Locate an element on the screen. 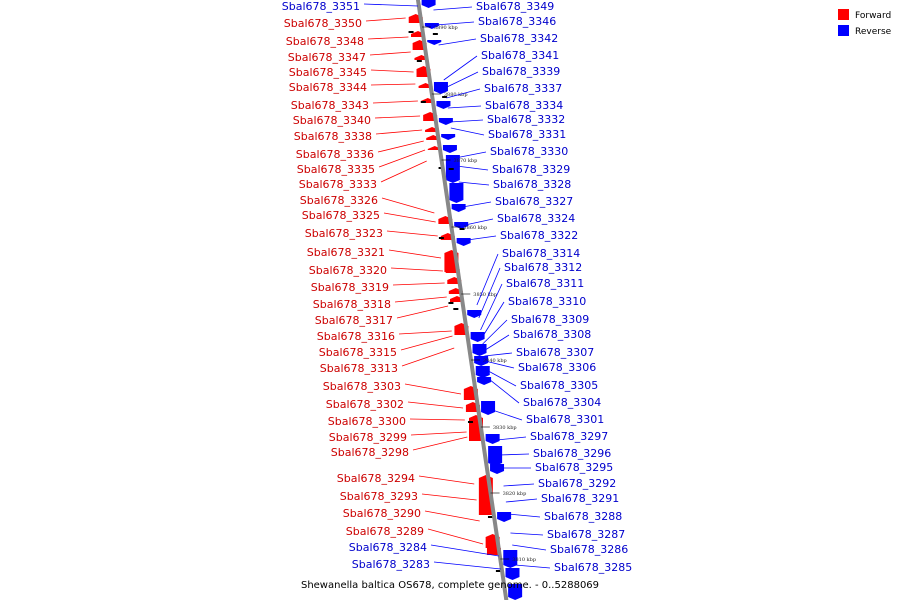 Image resolution: width=900 pixels, height=600 pixels. gene-label-right: Sbal678_3288 is located at coordinates (583, 516).